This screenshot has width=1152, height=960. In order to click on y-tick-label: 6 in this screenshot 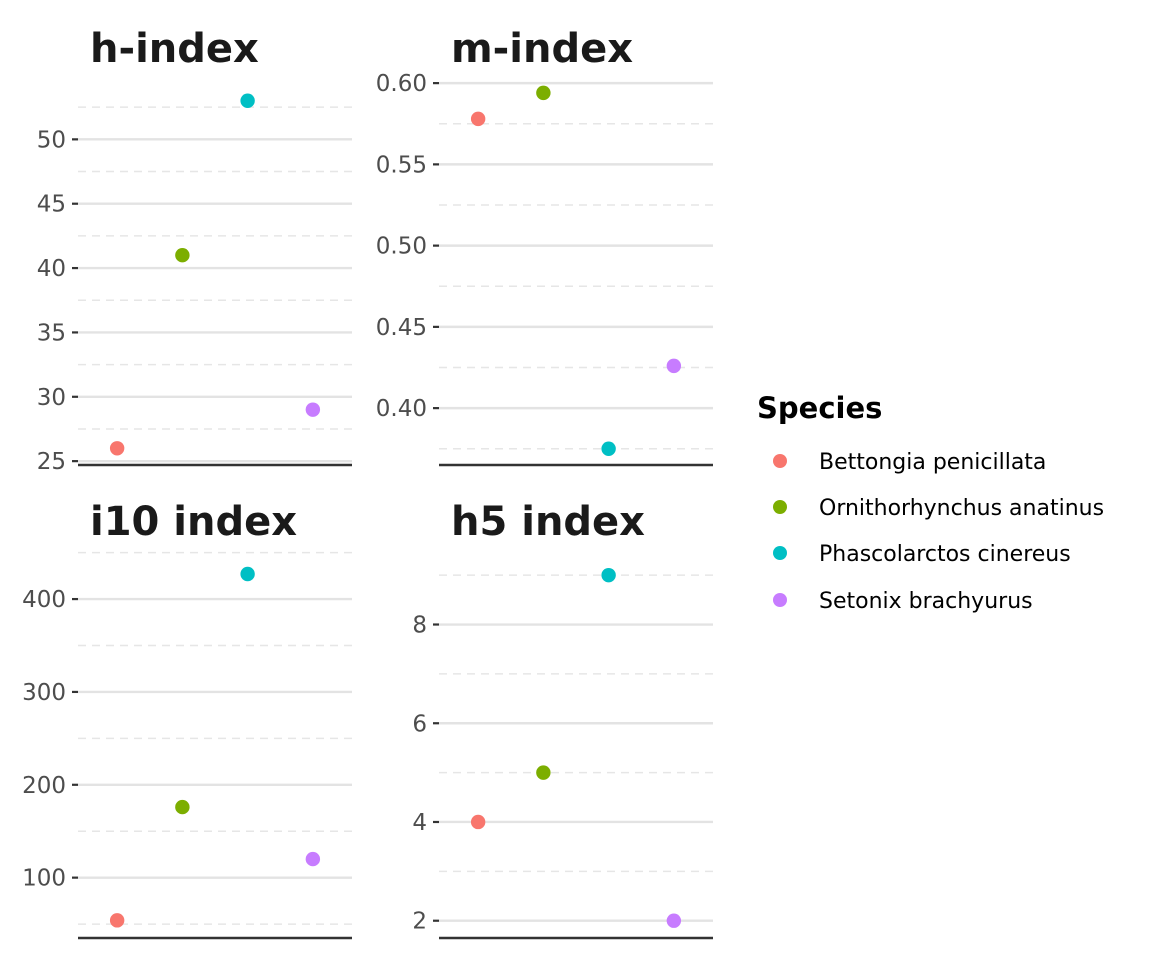, I will do `click(419, 724)`.